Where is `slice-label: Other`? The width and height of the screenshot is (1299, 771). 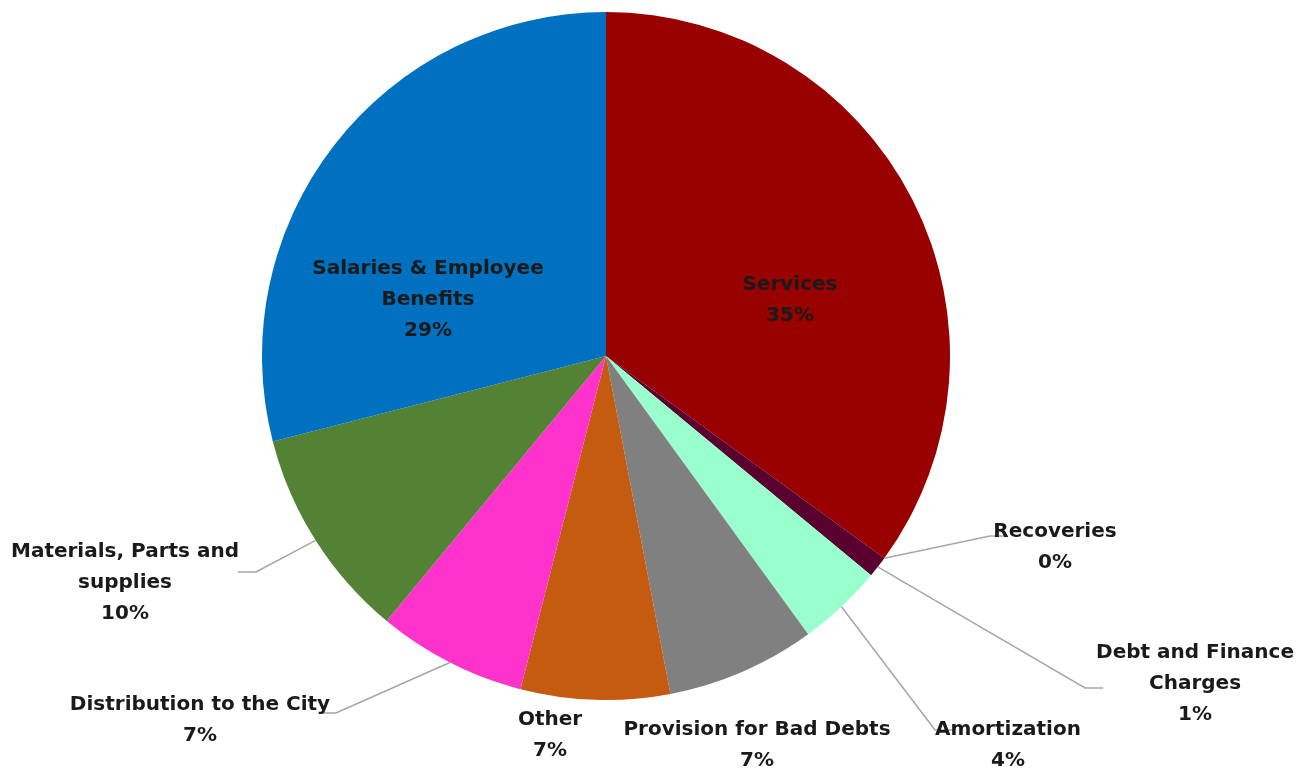
slice-label: Other is located at coordinates (550, 717).